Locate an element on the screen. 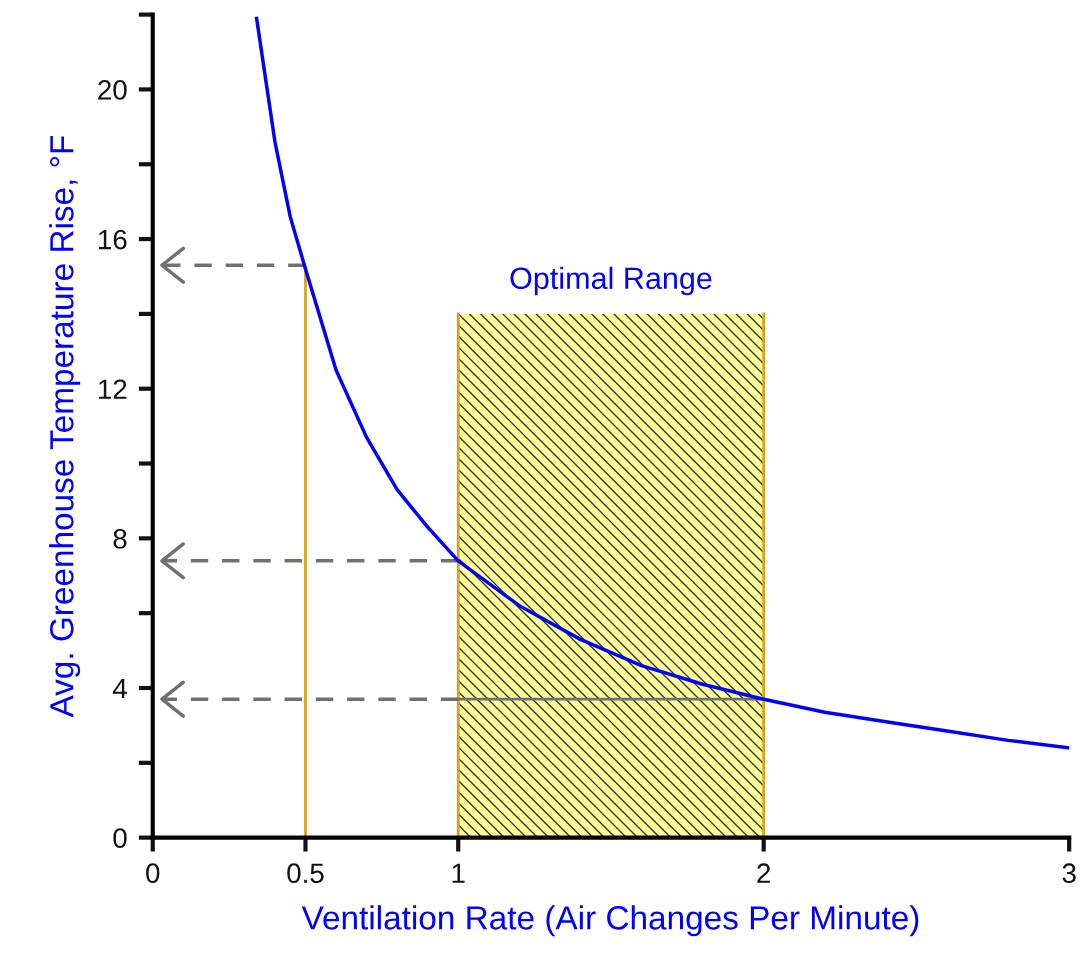  y-tick-label: 4 is located at coordinates (119, 688).